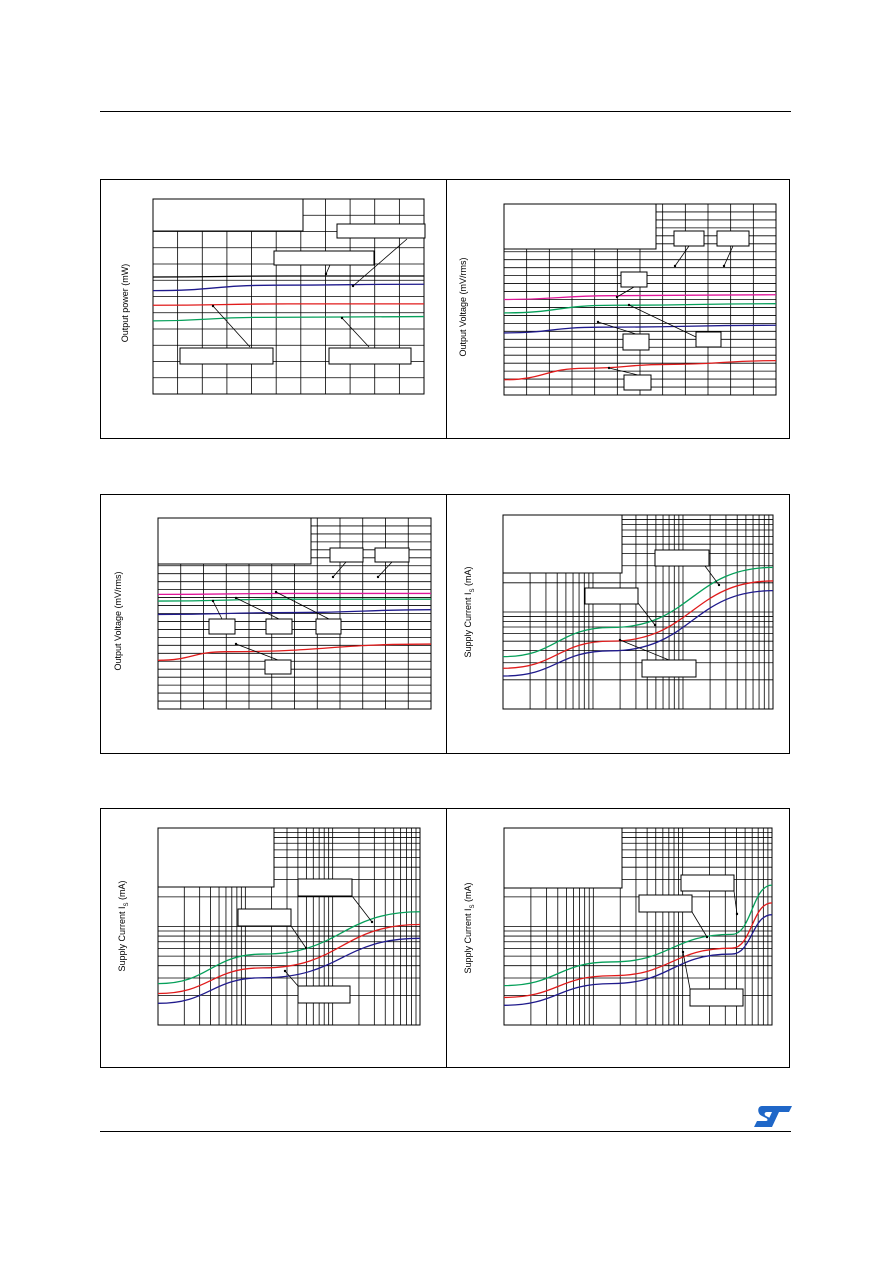  I want to click on y-axis-label: Output power (mW), so click(125, 303).